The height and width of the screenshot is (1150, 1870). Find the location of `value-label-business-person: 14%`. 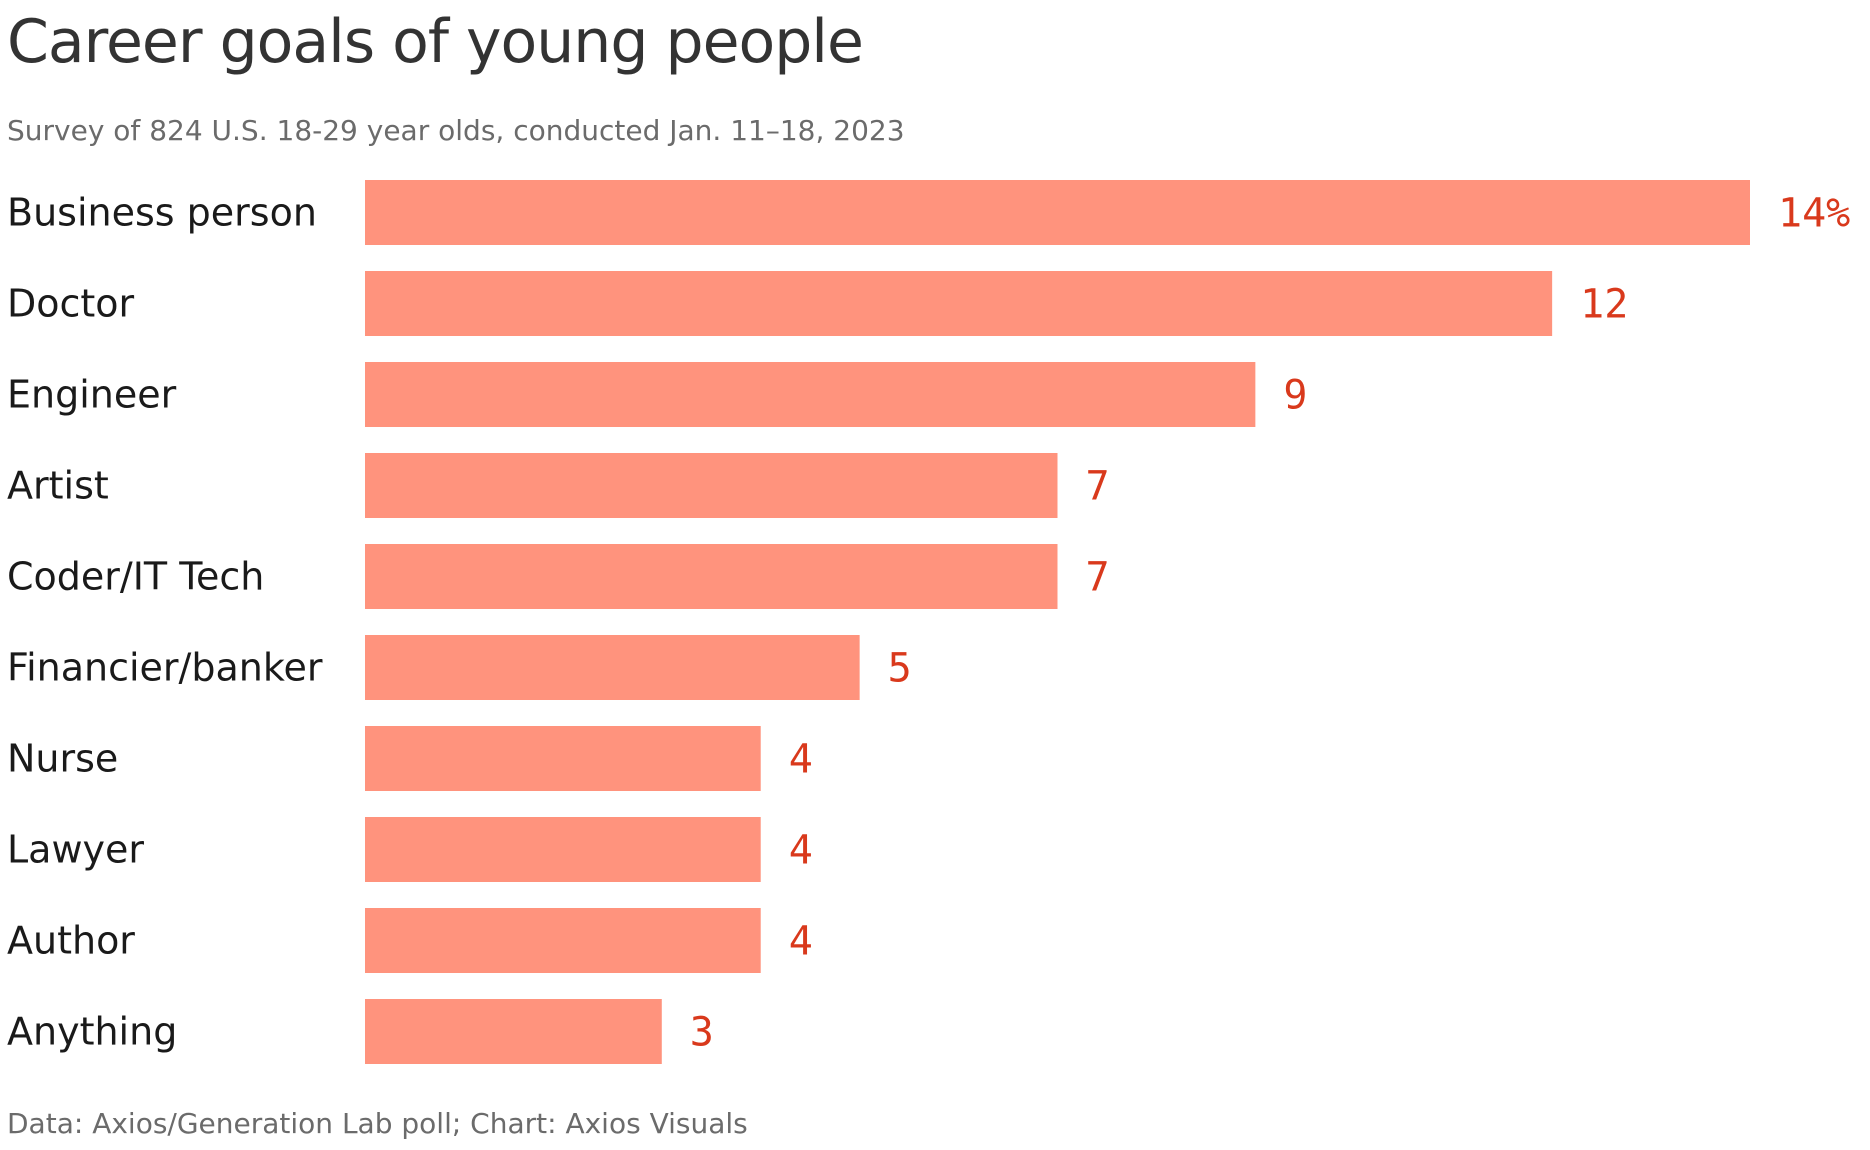

value-label-business-person: 14% is located at coordinates (1814, 214).